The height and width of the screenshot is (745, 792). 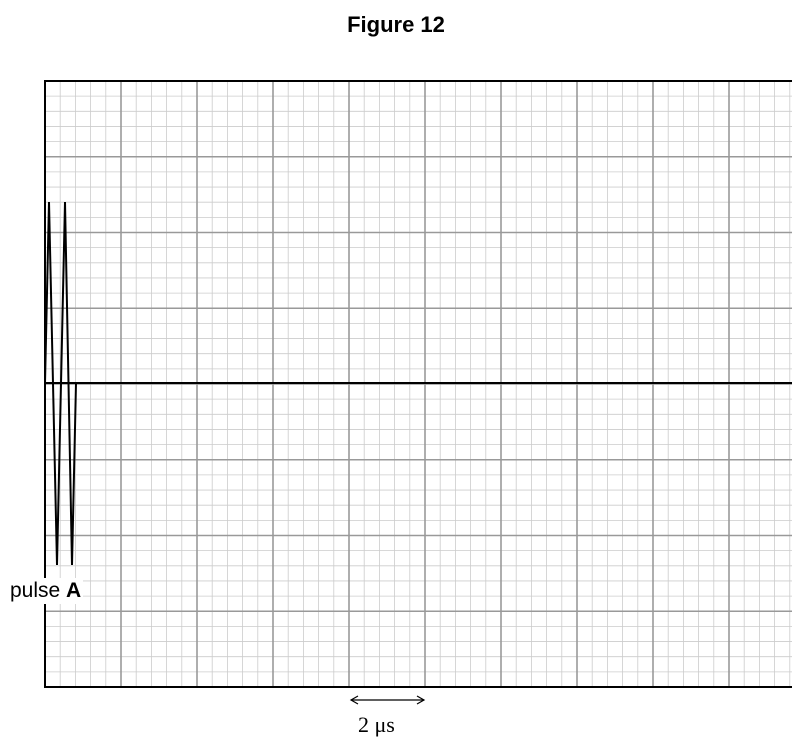 I want to click on pulse-label-prefix: pulse, so click(x=38, y=590).